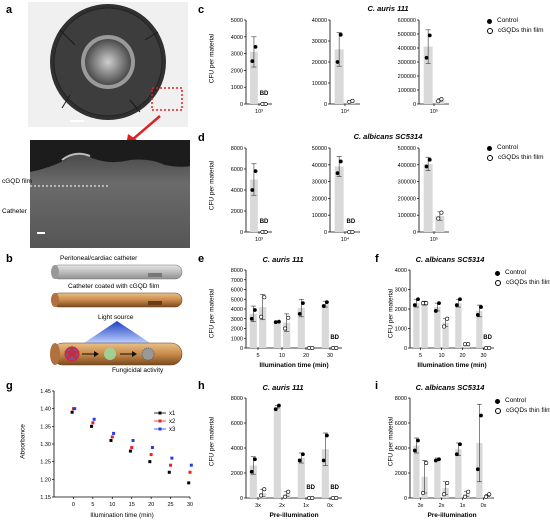 This screenshot has width=550, height=530. What do you see at coordinates (407, 49) in the screenshot?
I see `y-tick-label: 400000` at bounding box center [407, 49].